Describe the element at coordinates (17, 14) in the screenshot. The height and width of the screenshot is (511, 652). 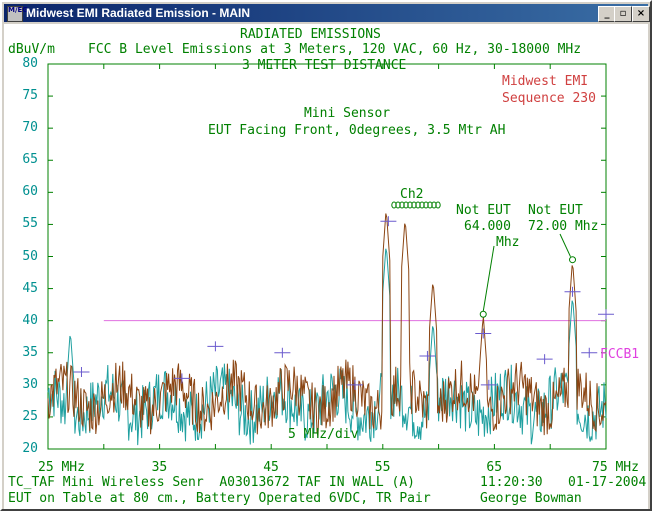
I see `app-icon: M/EG` at that location.